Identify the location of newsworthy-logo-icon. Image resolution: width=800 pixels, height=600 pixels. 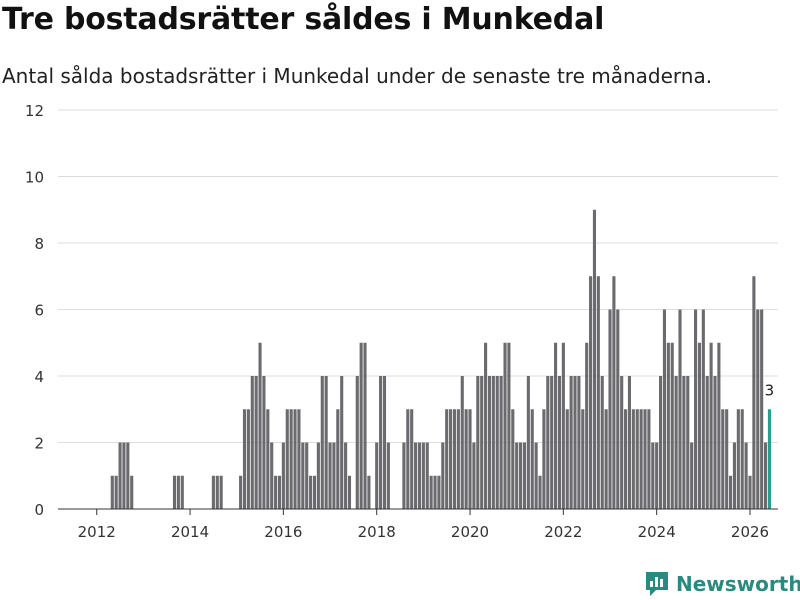
(657, 584).